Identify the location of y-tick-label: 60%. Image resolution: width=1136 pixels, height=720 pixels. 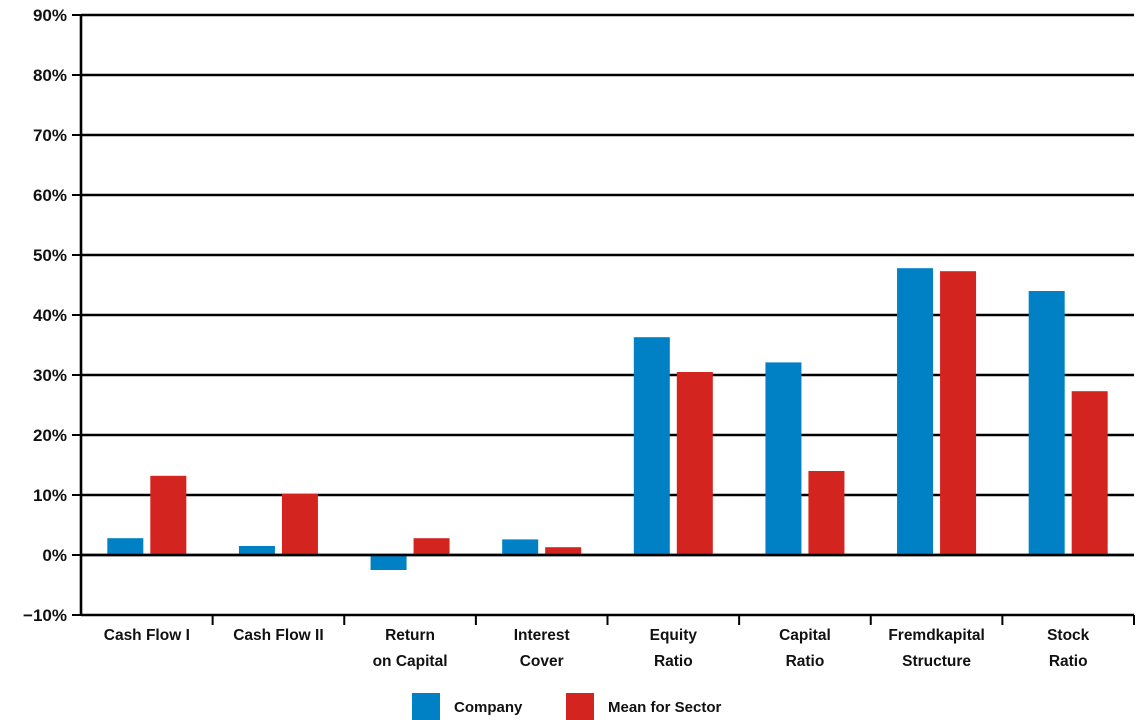
(50, 195).